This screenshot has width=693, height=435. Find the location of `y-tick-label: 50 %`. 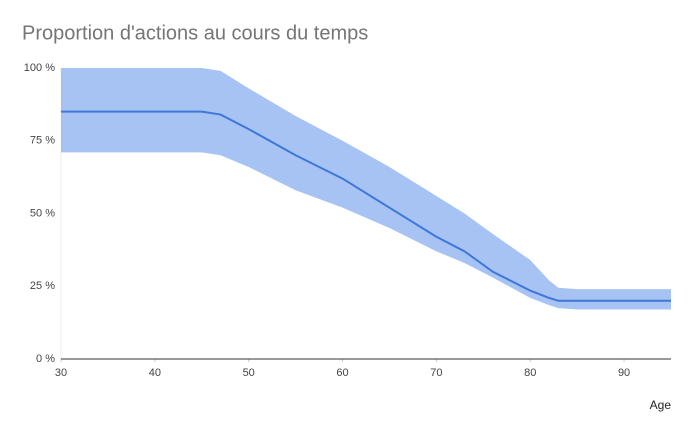

y-tick-label: 50 % is located at coordinates (42, 213).